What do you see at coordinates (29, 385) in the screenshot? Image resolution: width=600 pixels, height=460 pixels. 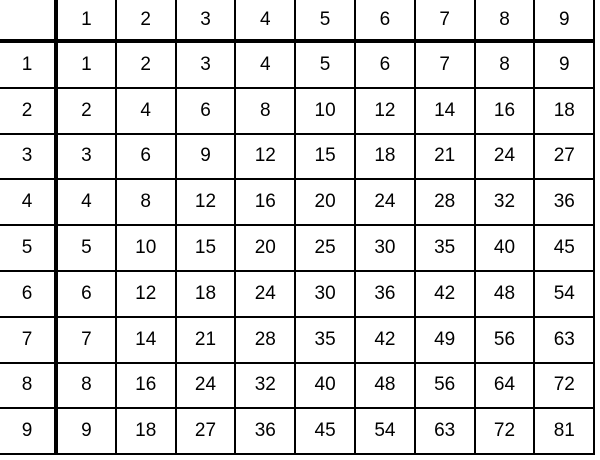 I see `row-header: 8` at bounding box center [29, 385].